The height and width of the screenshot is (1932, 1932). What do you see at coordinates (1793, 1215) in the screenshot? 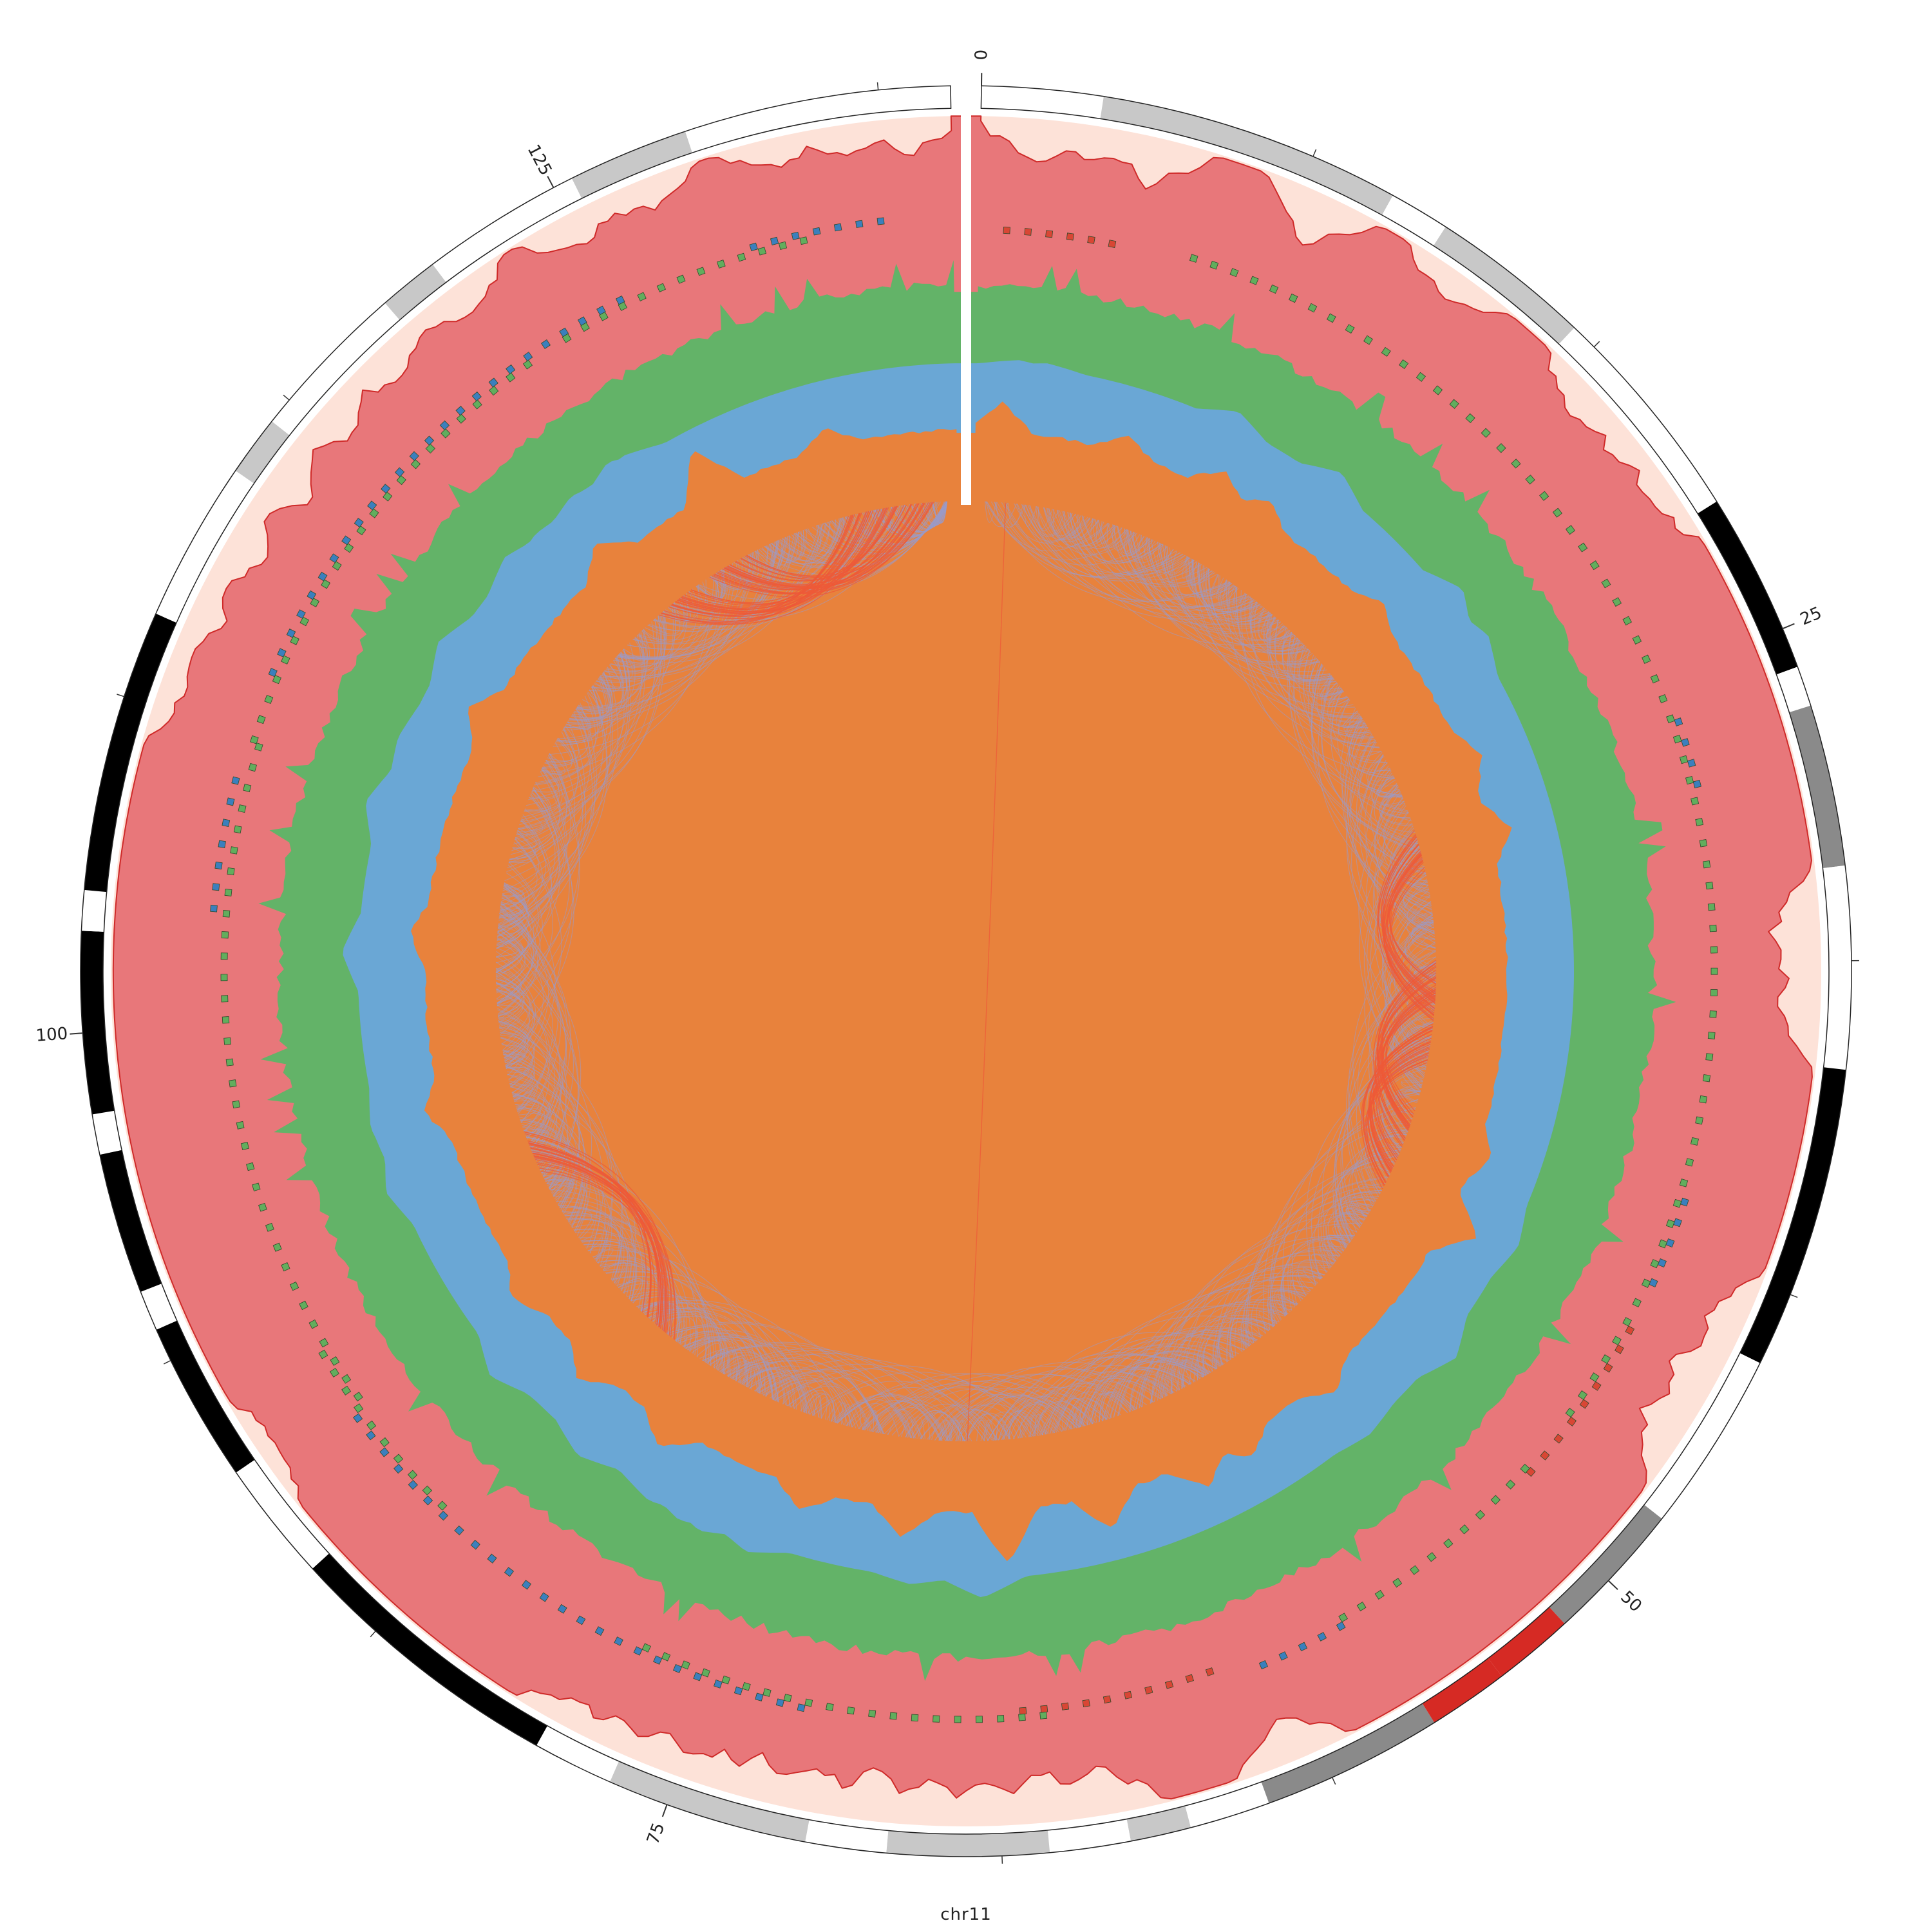
I see `cytoband-gpos100` at bounding box center [1793, 1215].